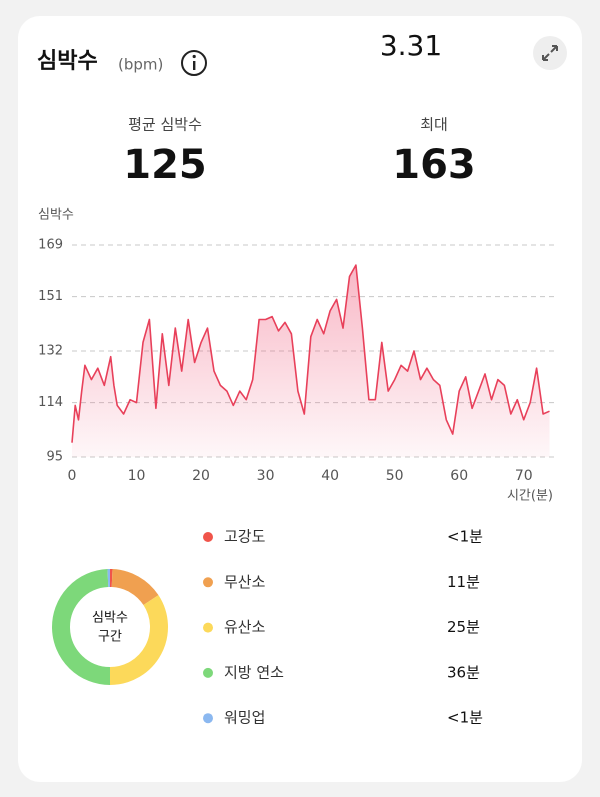 This screenshot has height=797, width=600. What do you see at coordinates (245, 537) in the screenshot?
I see `legend-label: 고강도` at bounding box center [245, 537].